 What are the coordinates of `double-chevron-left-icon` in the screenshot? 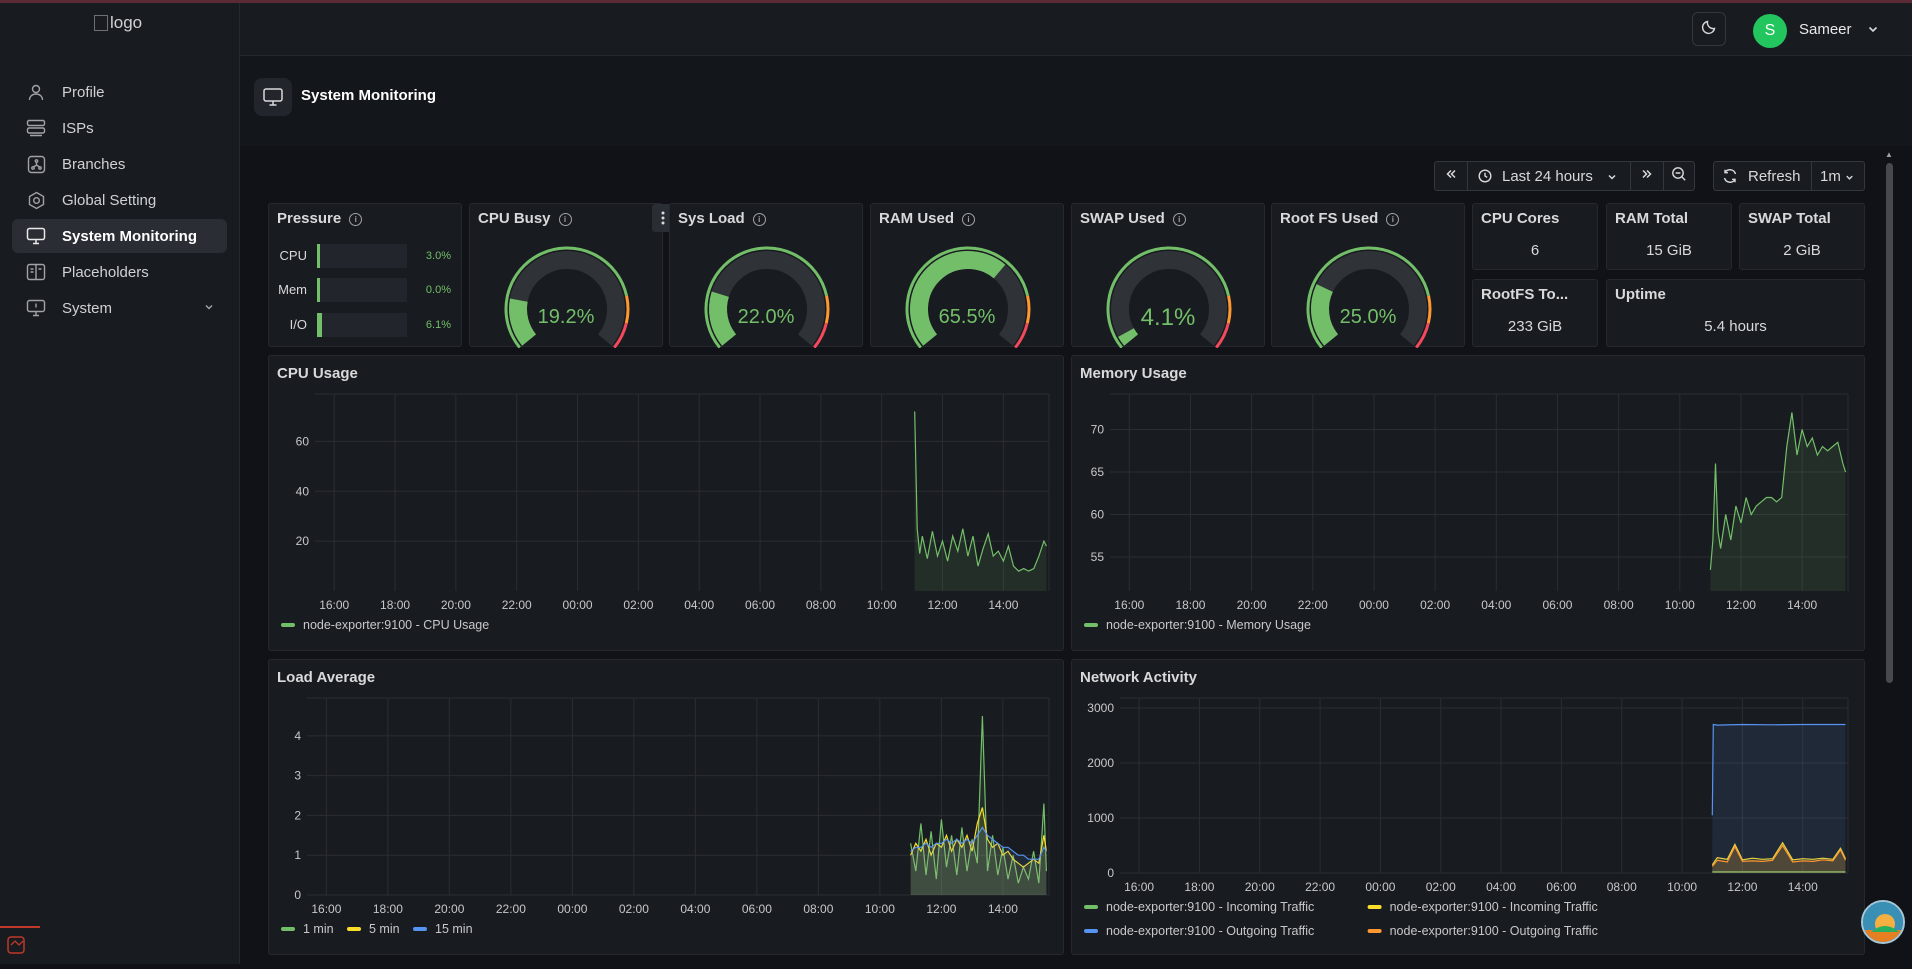 It's located at (1451, 176).